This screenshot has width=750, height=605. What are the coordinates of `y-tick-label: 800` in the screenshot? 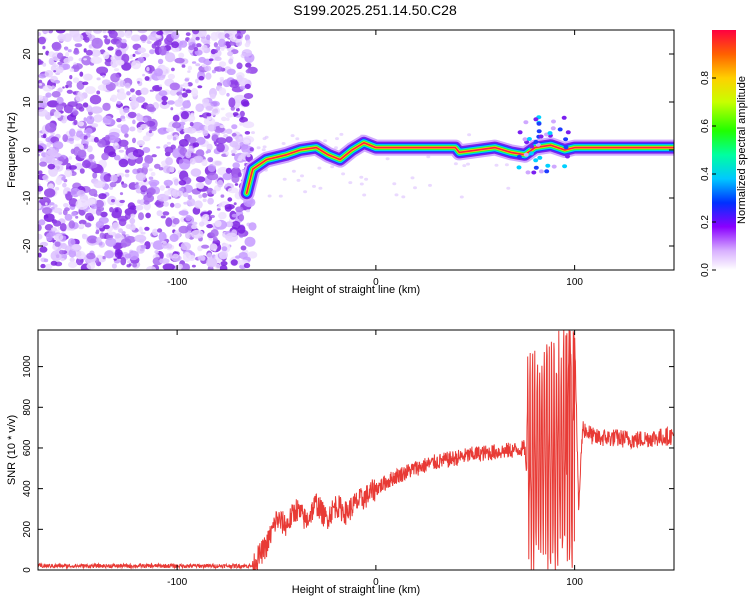 It's located at (27, 407).